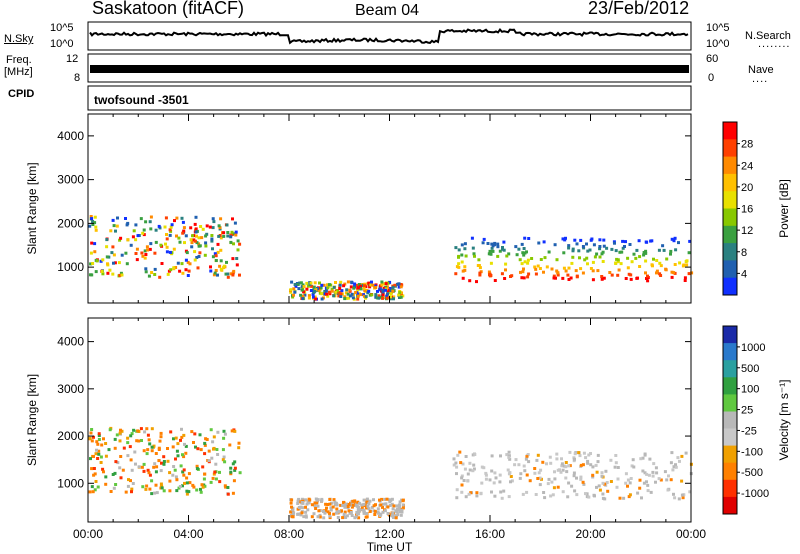 This screenshot has width=800, height=554. Describe the element at coordinates (62, 44) in the screenshot. I see `nsky-tick-bottom: 10^0` at that location.